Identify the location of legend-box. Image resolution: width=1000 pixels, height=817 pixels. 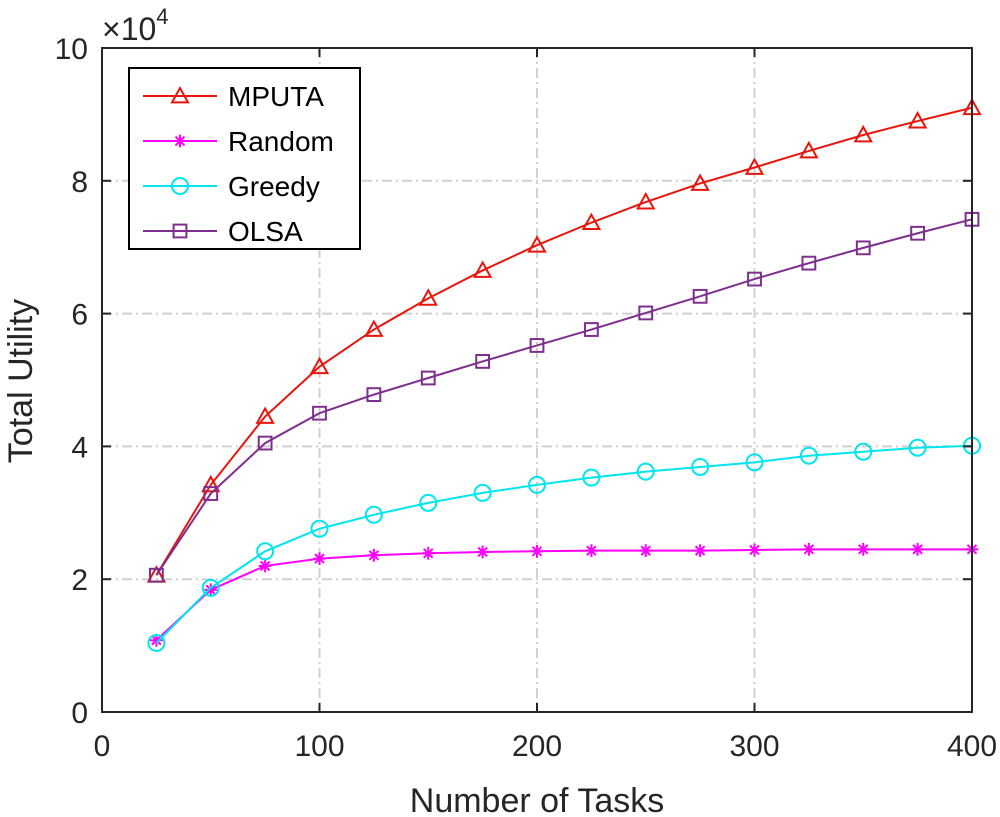
(244, 158).